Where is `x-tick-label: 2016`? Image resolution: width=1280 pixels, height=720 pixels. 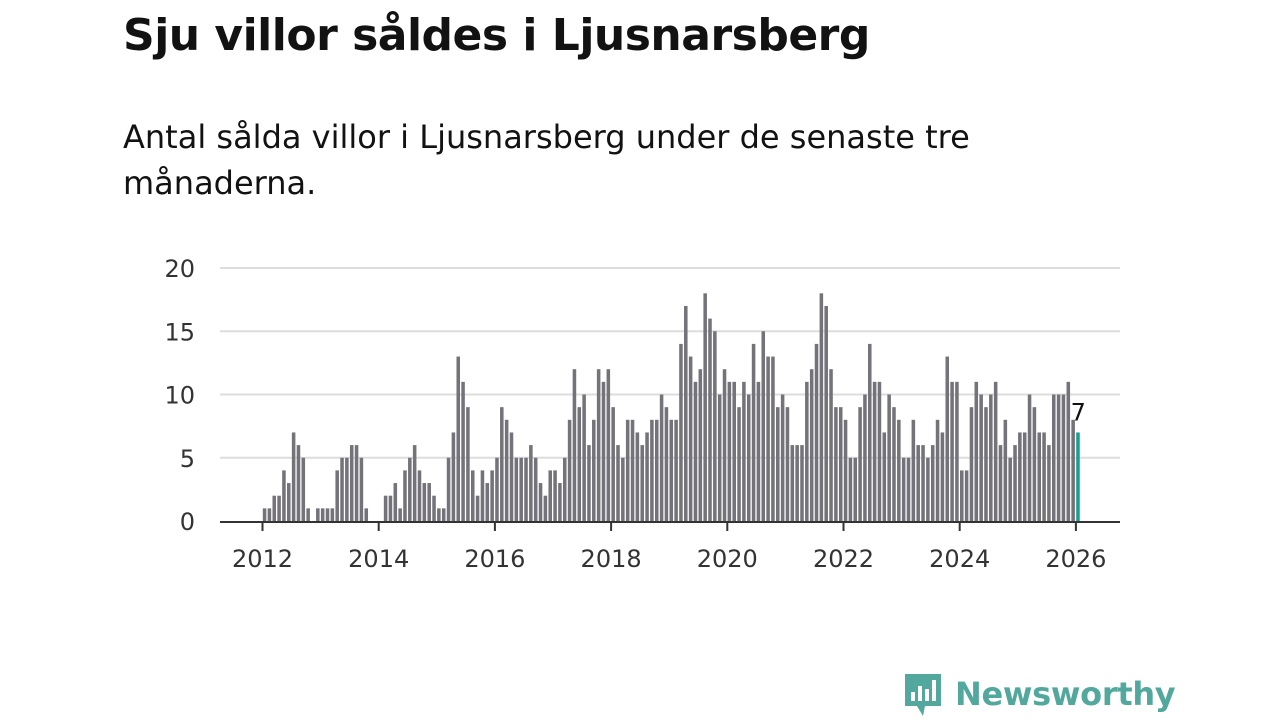
x-tick-label: 2016 is located at coordinates (494, 559).